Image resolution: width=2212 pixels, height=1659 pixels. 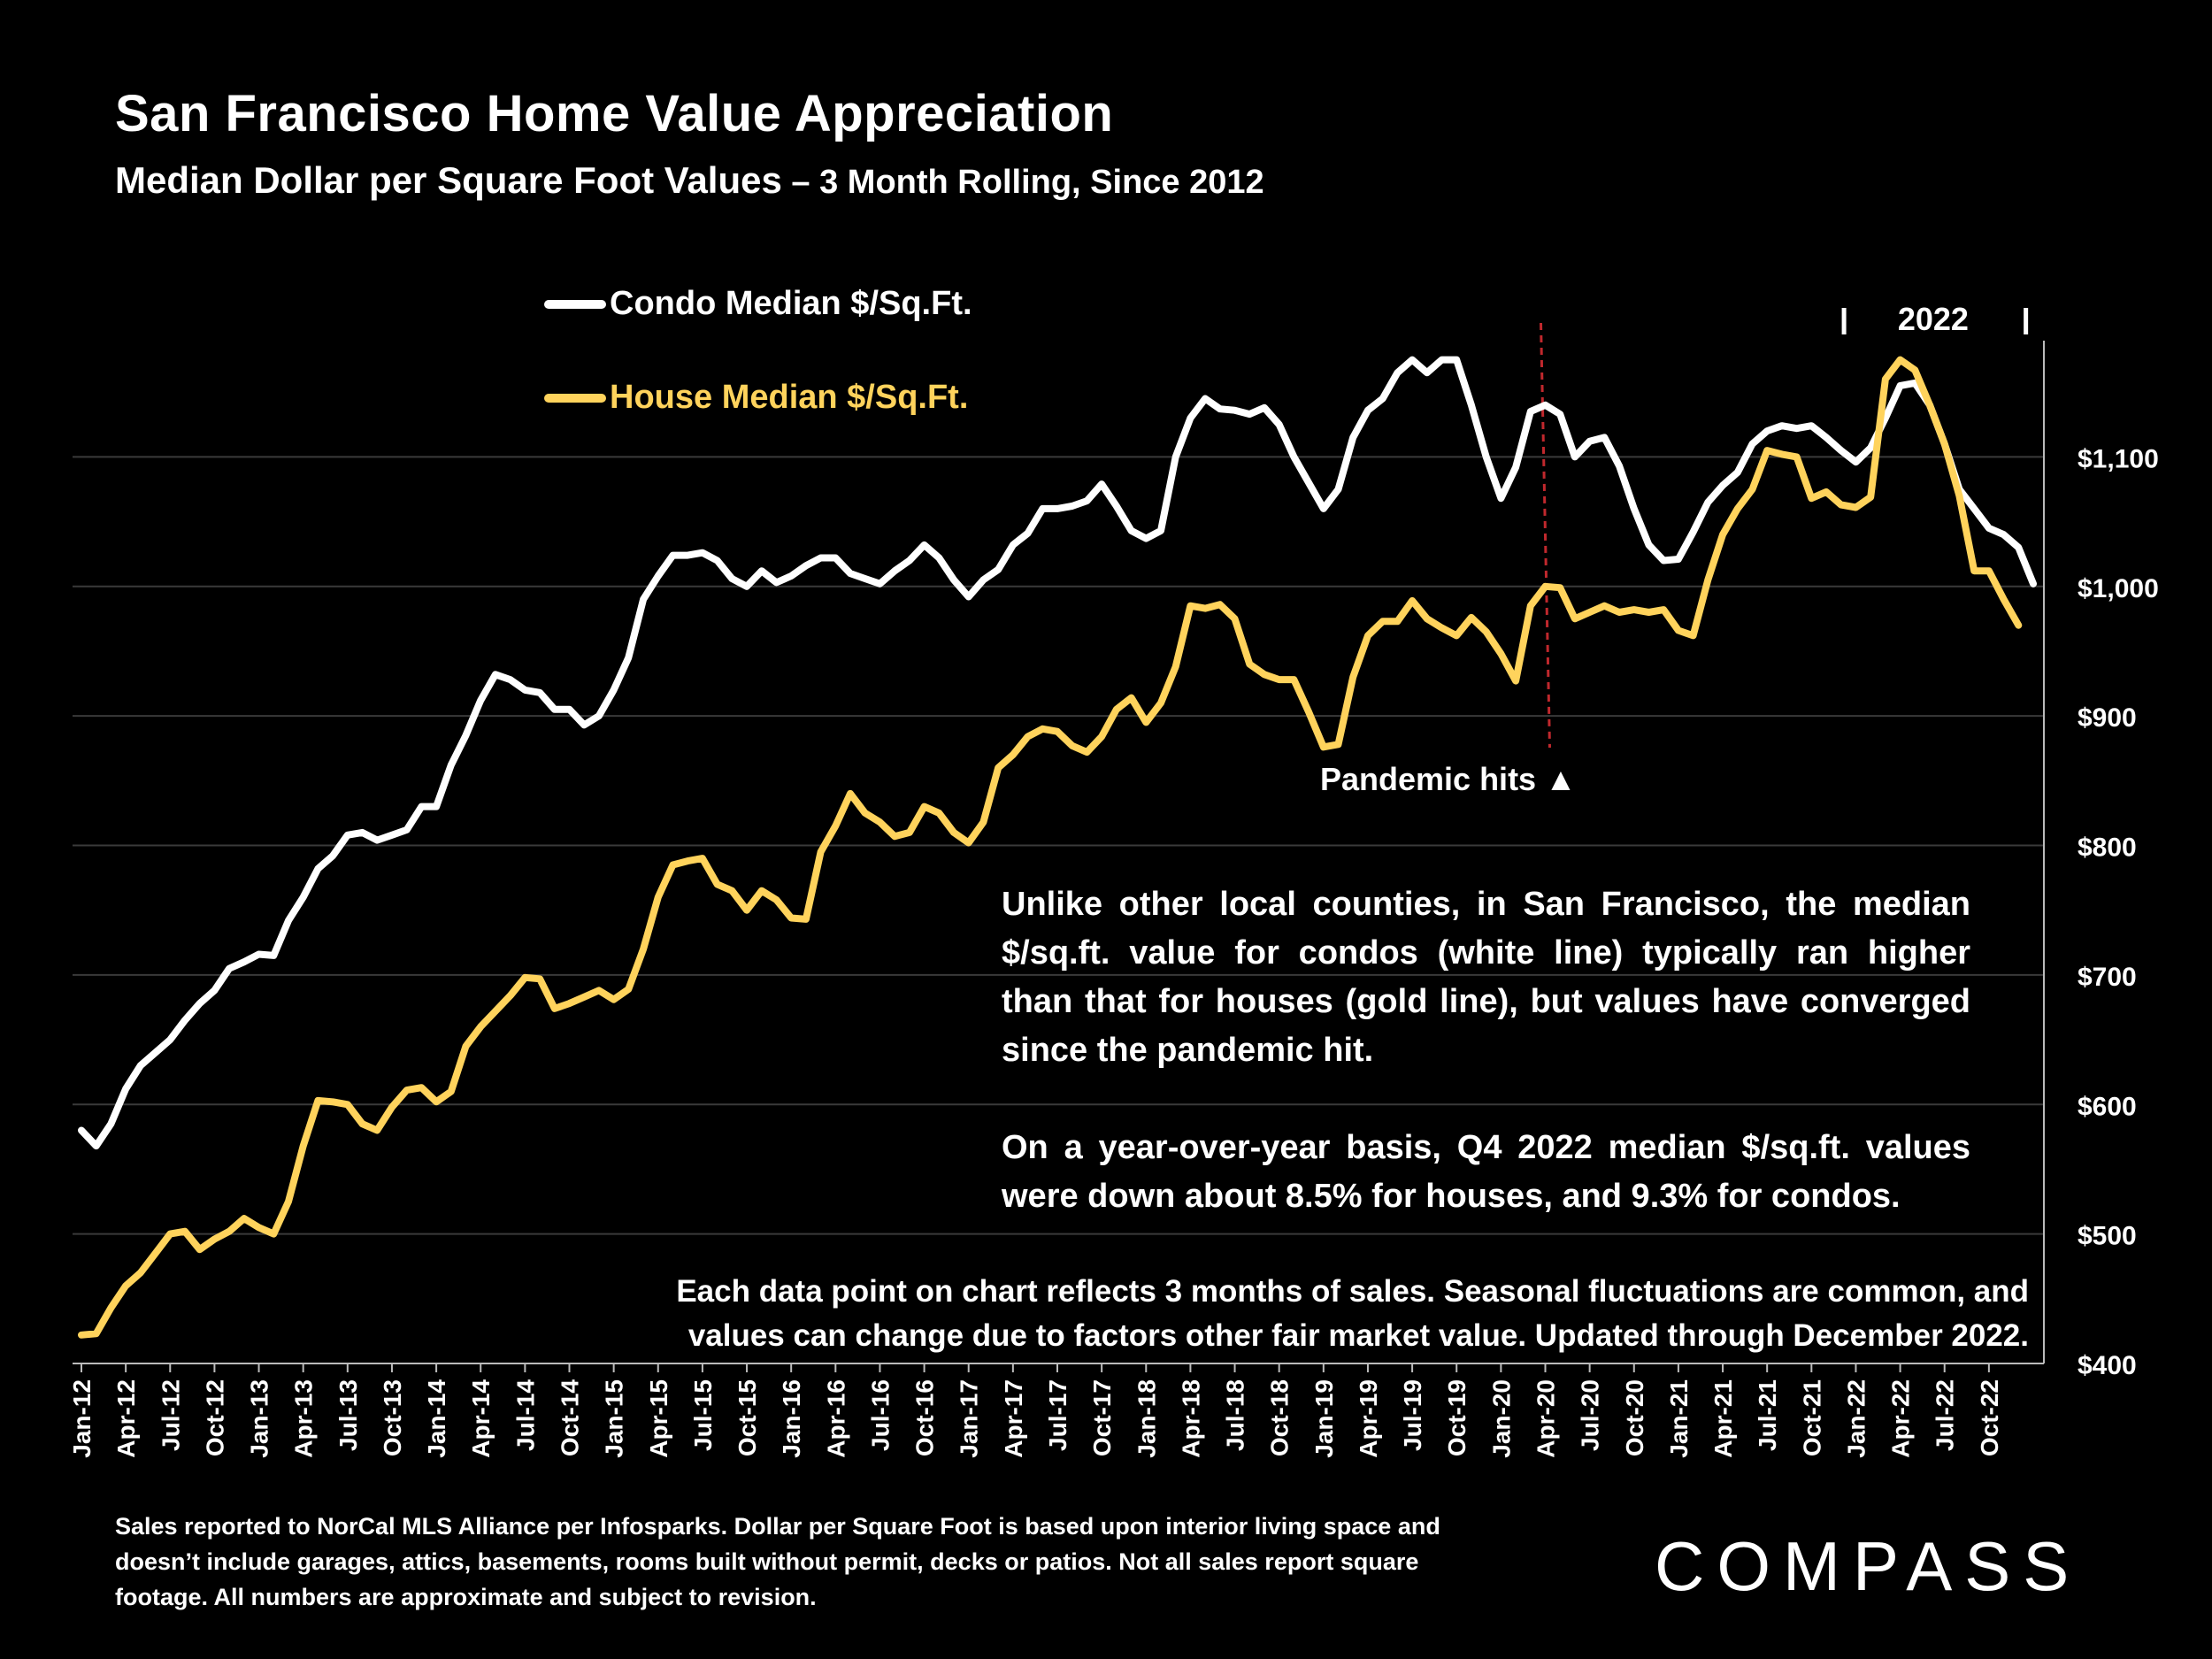 What do you see at coordinates (449, 180) in the screenshot?
I see `subtitle-main: Median Dollar per Square Foot Values` at bounding box center [449, 180].